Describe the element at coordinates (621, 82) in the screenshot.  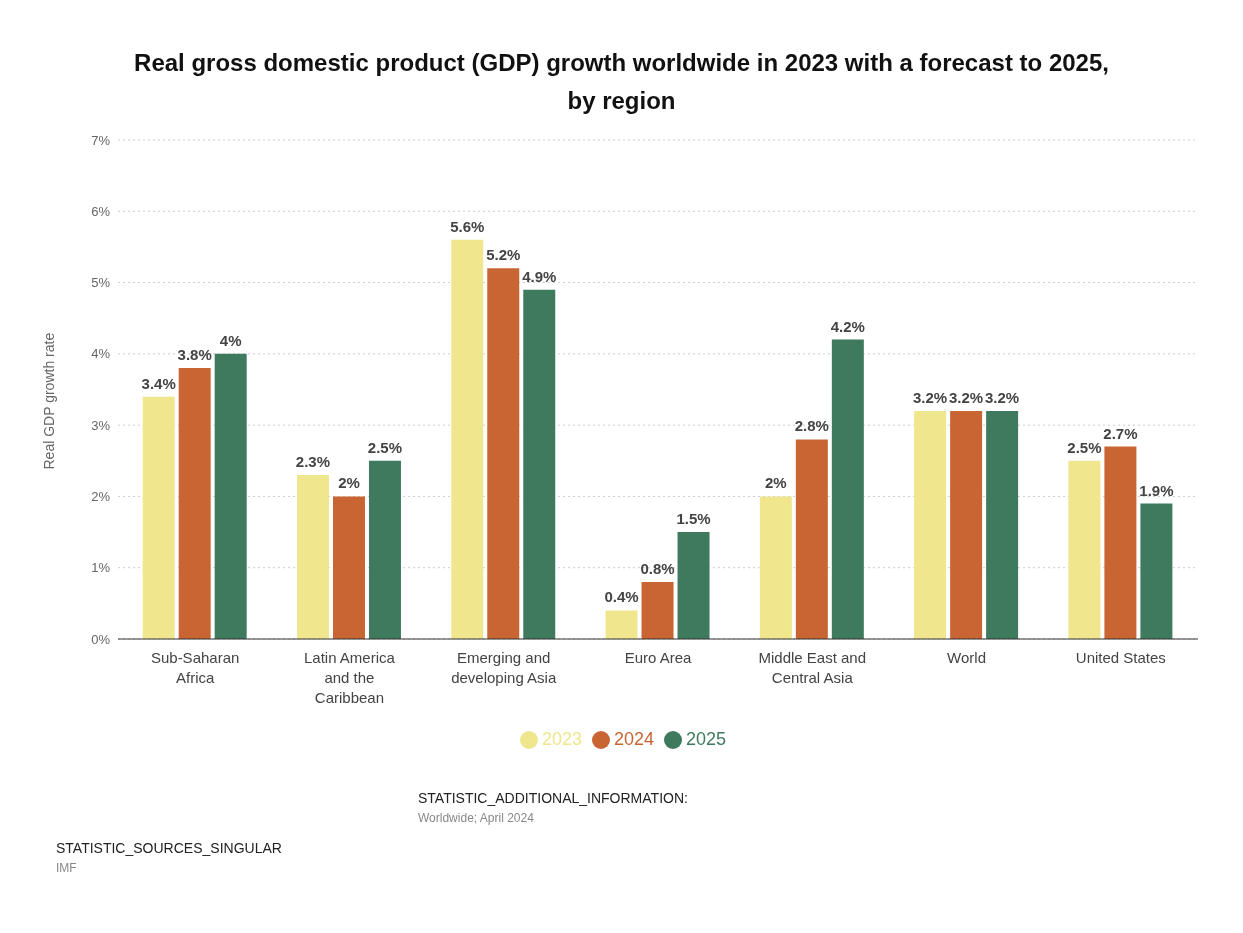
I see `chart-title: Real gross domestic product (GDP) growth worldwide in 2023 with a forecast to 2025, by region` at that location.